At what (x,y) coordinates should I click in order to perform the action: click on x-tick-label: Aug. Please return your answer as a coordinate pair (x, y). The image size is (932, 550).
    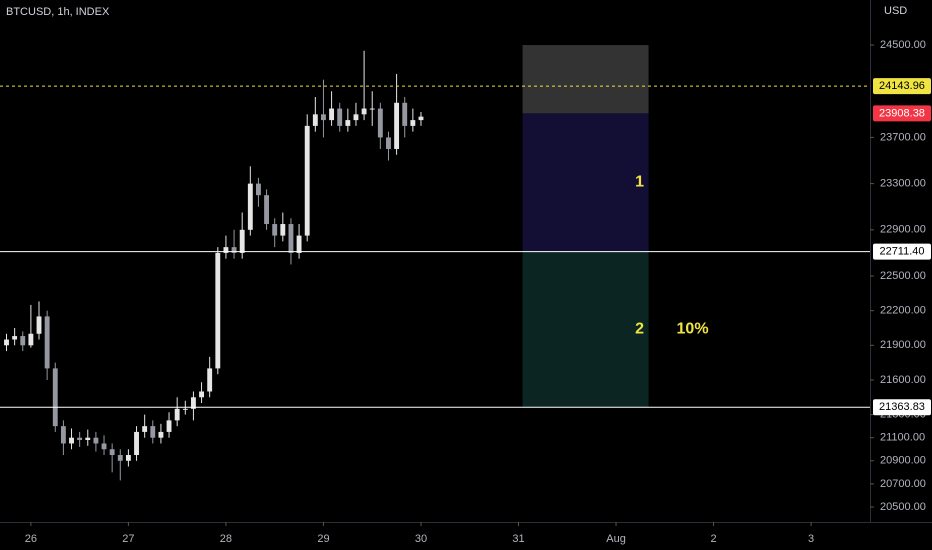
    Looking at the image, I should click on (616, 539).